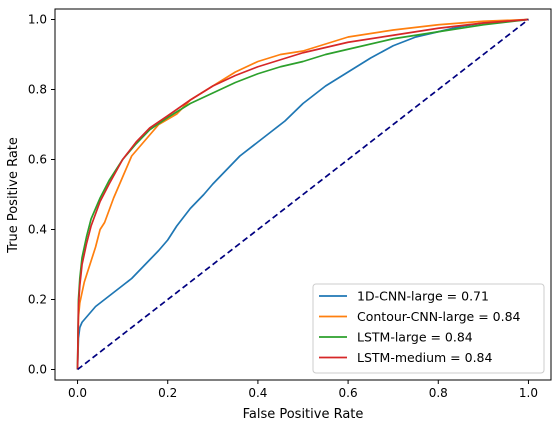 This screenshot has height=424, width=558. Describe the element at coordinates (303, 390) in the screenshot. I see `x-axis-ticks: 0.0 0.2 0.4 0.6 0.8 1.0` at that location.